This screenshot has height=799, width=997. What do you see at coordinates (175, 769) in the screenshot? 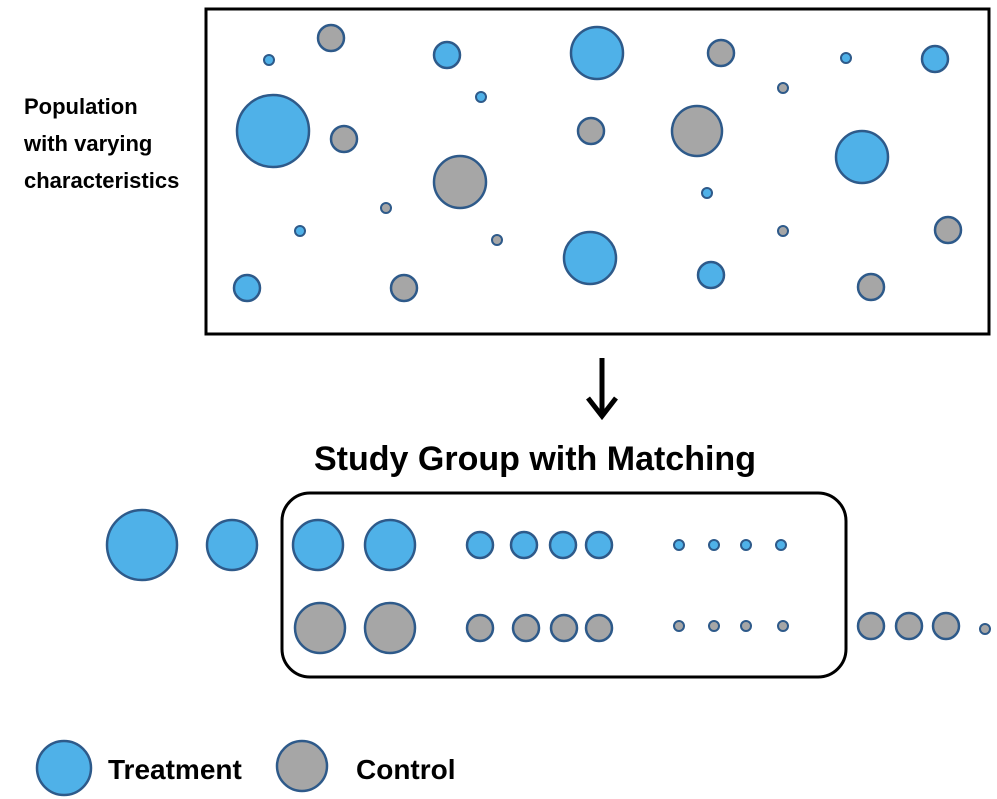
I see `legend-treatment-label: Treatment` at bounding box center [175, 769].